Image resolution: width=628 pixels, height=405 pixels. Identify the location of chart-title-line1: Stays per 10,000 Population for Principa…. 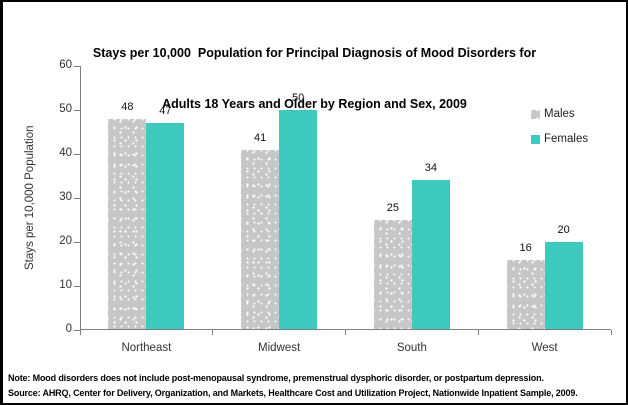
(314, 53).